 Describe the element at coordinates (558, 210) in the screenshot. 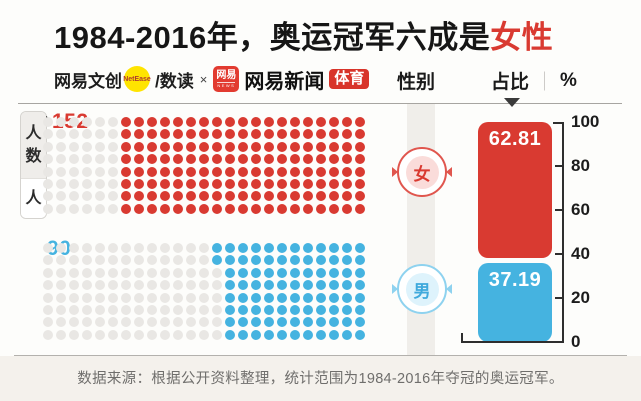

I see `axis-tick` at that location.